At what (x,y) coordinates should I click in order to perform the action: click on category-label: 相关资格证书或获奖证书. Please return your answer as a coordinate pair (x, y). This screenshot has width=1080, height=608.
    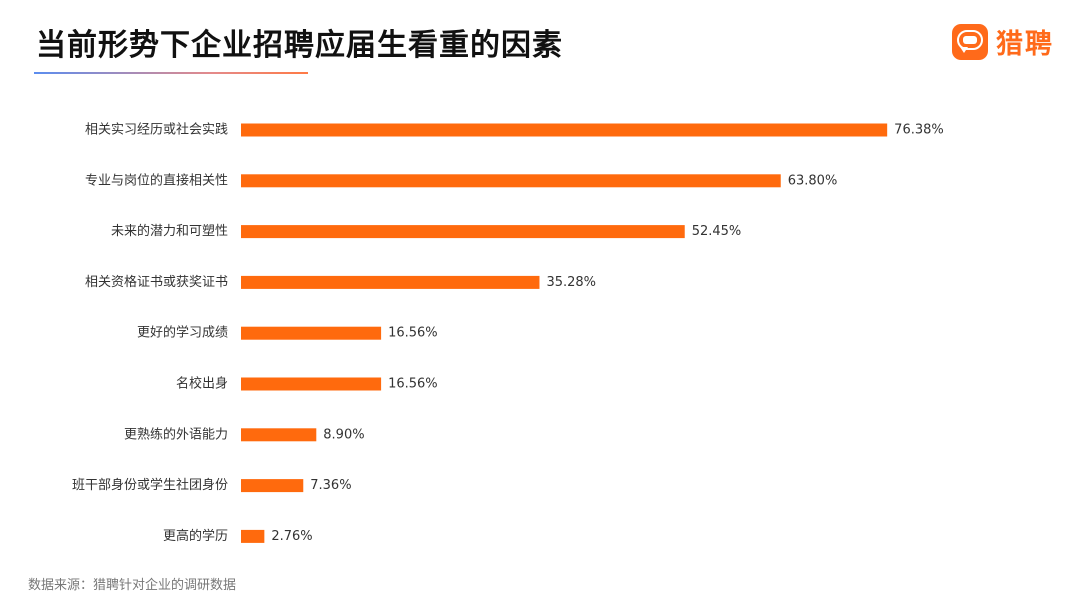
    Looking at the image, I should click on (156, 282).